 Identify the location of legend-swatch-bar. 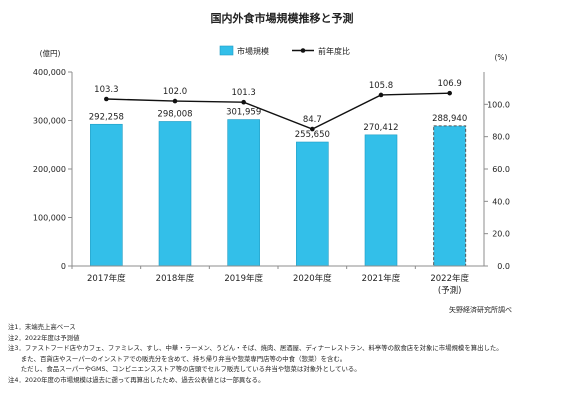
(226, 50).